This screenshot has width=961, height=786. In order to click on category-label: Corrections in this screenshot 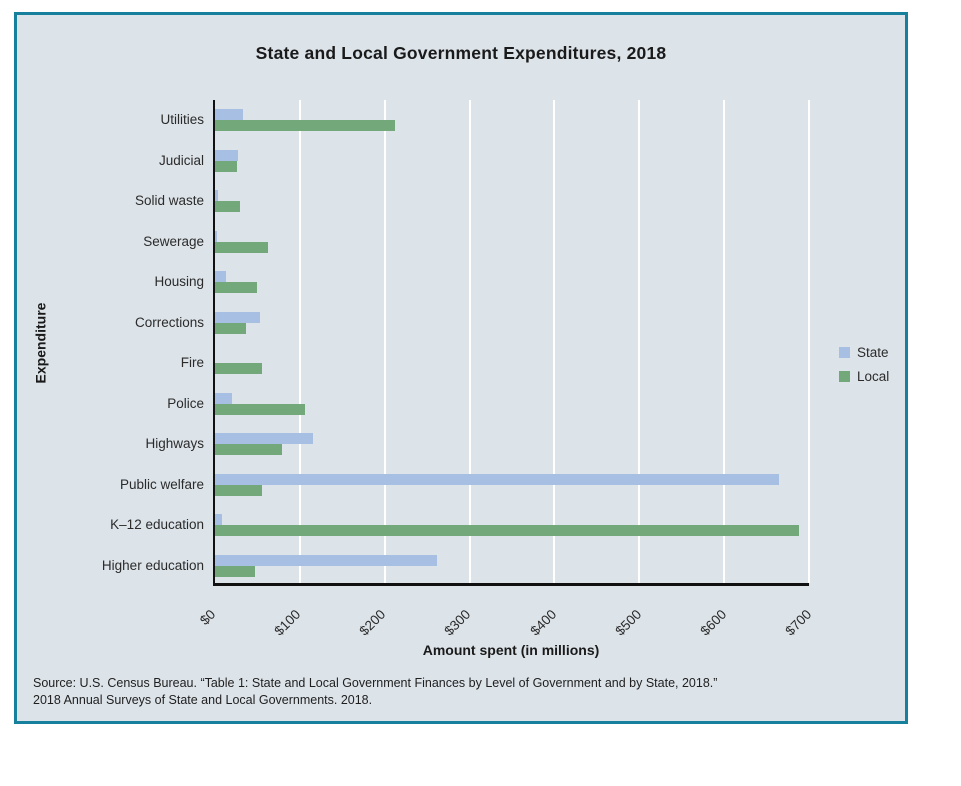, I will do `click(169, 322)`.